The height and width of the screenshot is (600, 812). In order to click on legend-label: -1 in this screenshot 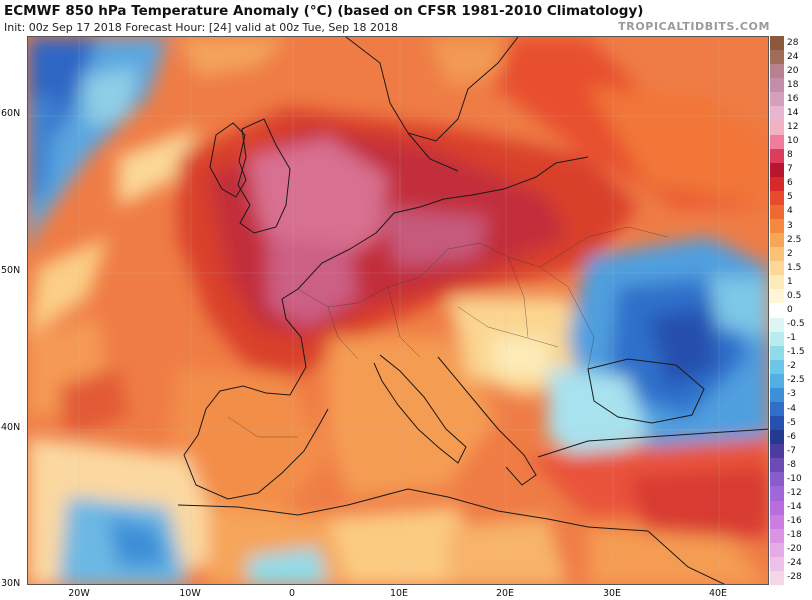, I will do `click(791, 338)`.